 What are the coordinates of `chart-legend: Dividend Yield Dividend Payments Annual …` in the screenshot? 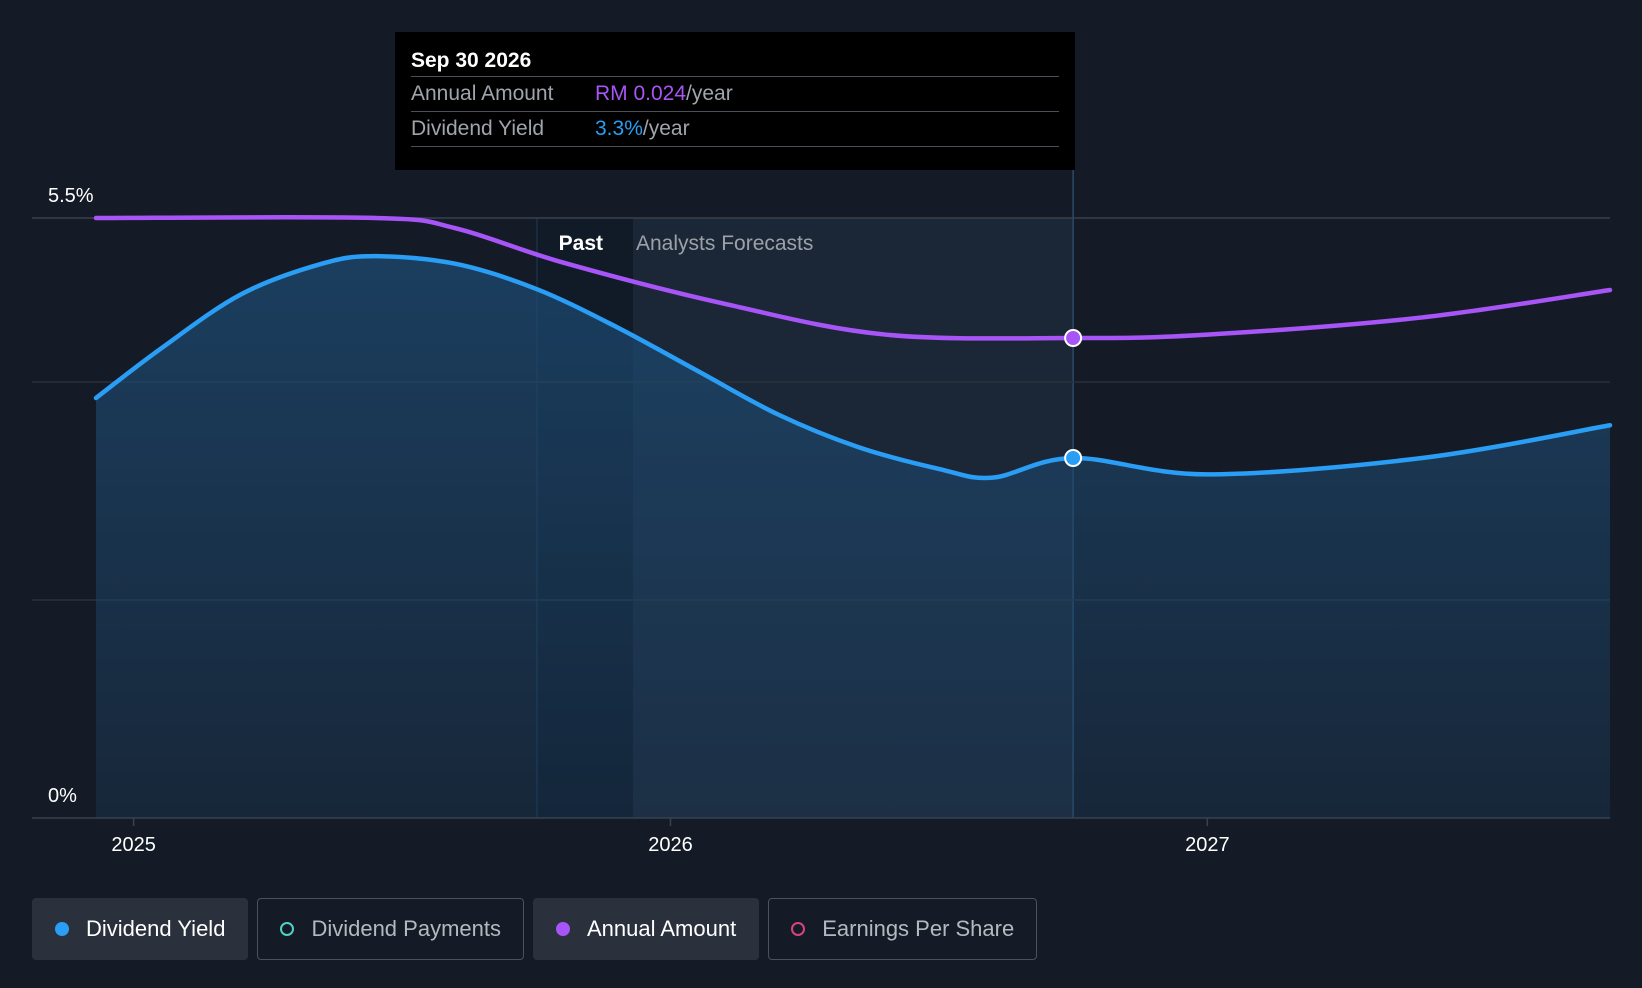 It's located at (535, 929).